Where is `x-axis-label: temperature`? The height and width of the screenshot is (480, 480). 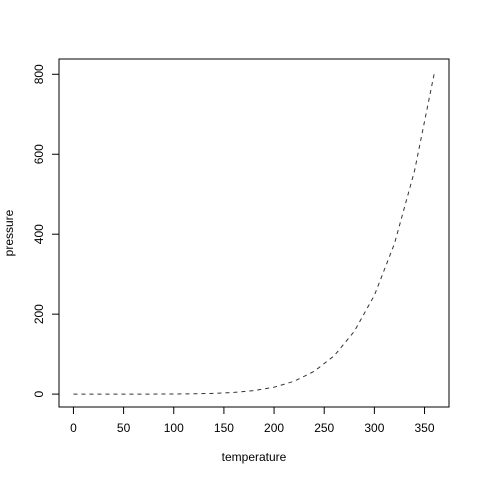 x-axis-label: temperature is located at coordinates (254, 457).